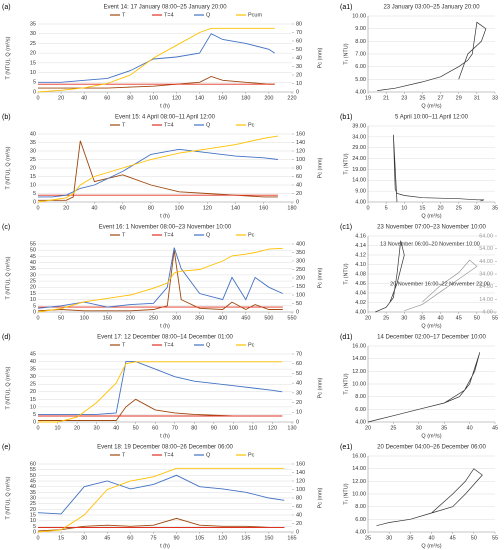 Image resolution: width=504 pixels, height=550 pixels. Describe the element at coordinates (359, 456) in the screenshot. I see `y-tick-label: 16.00` at that location.